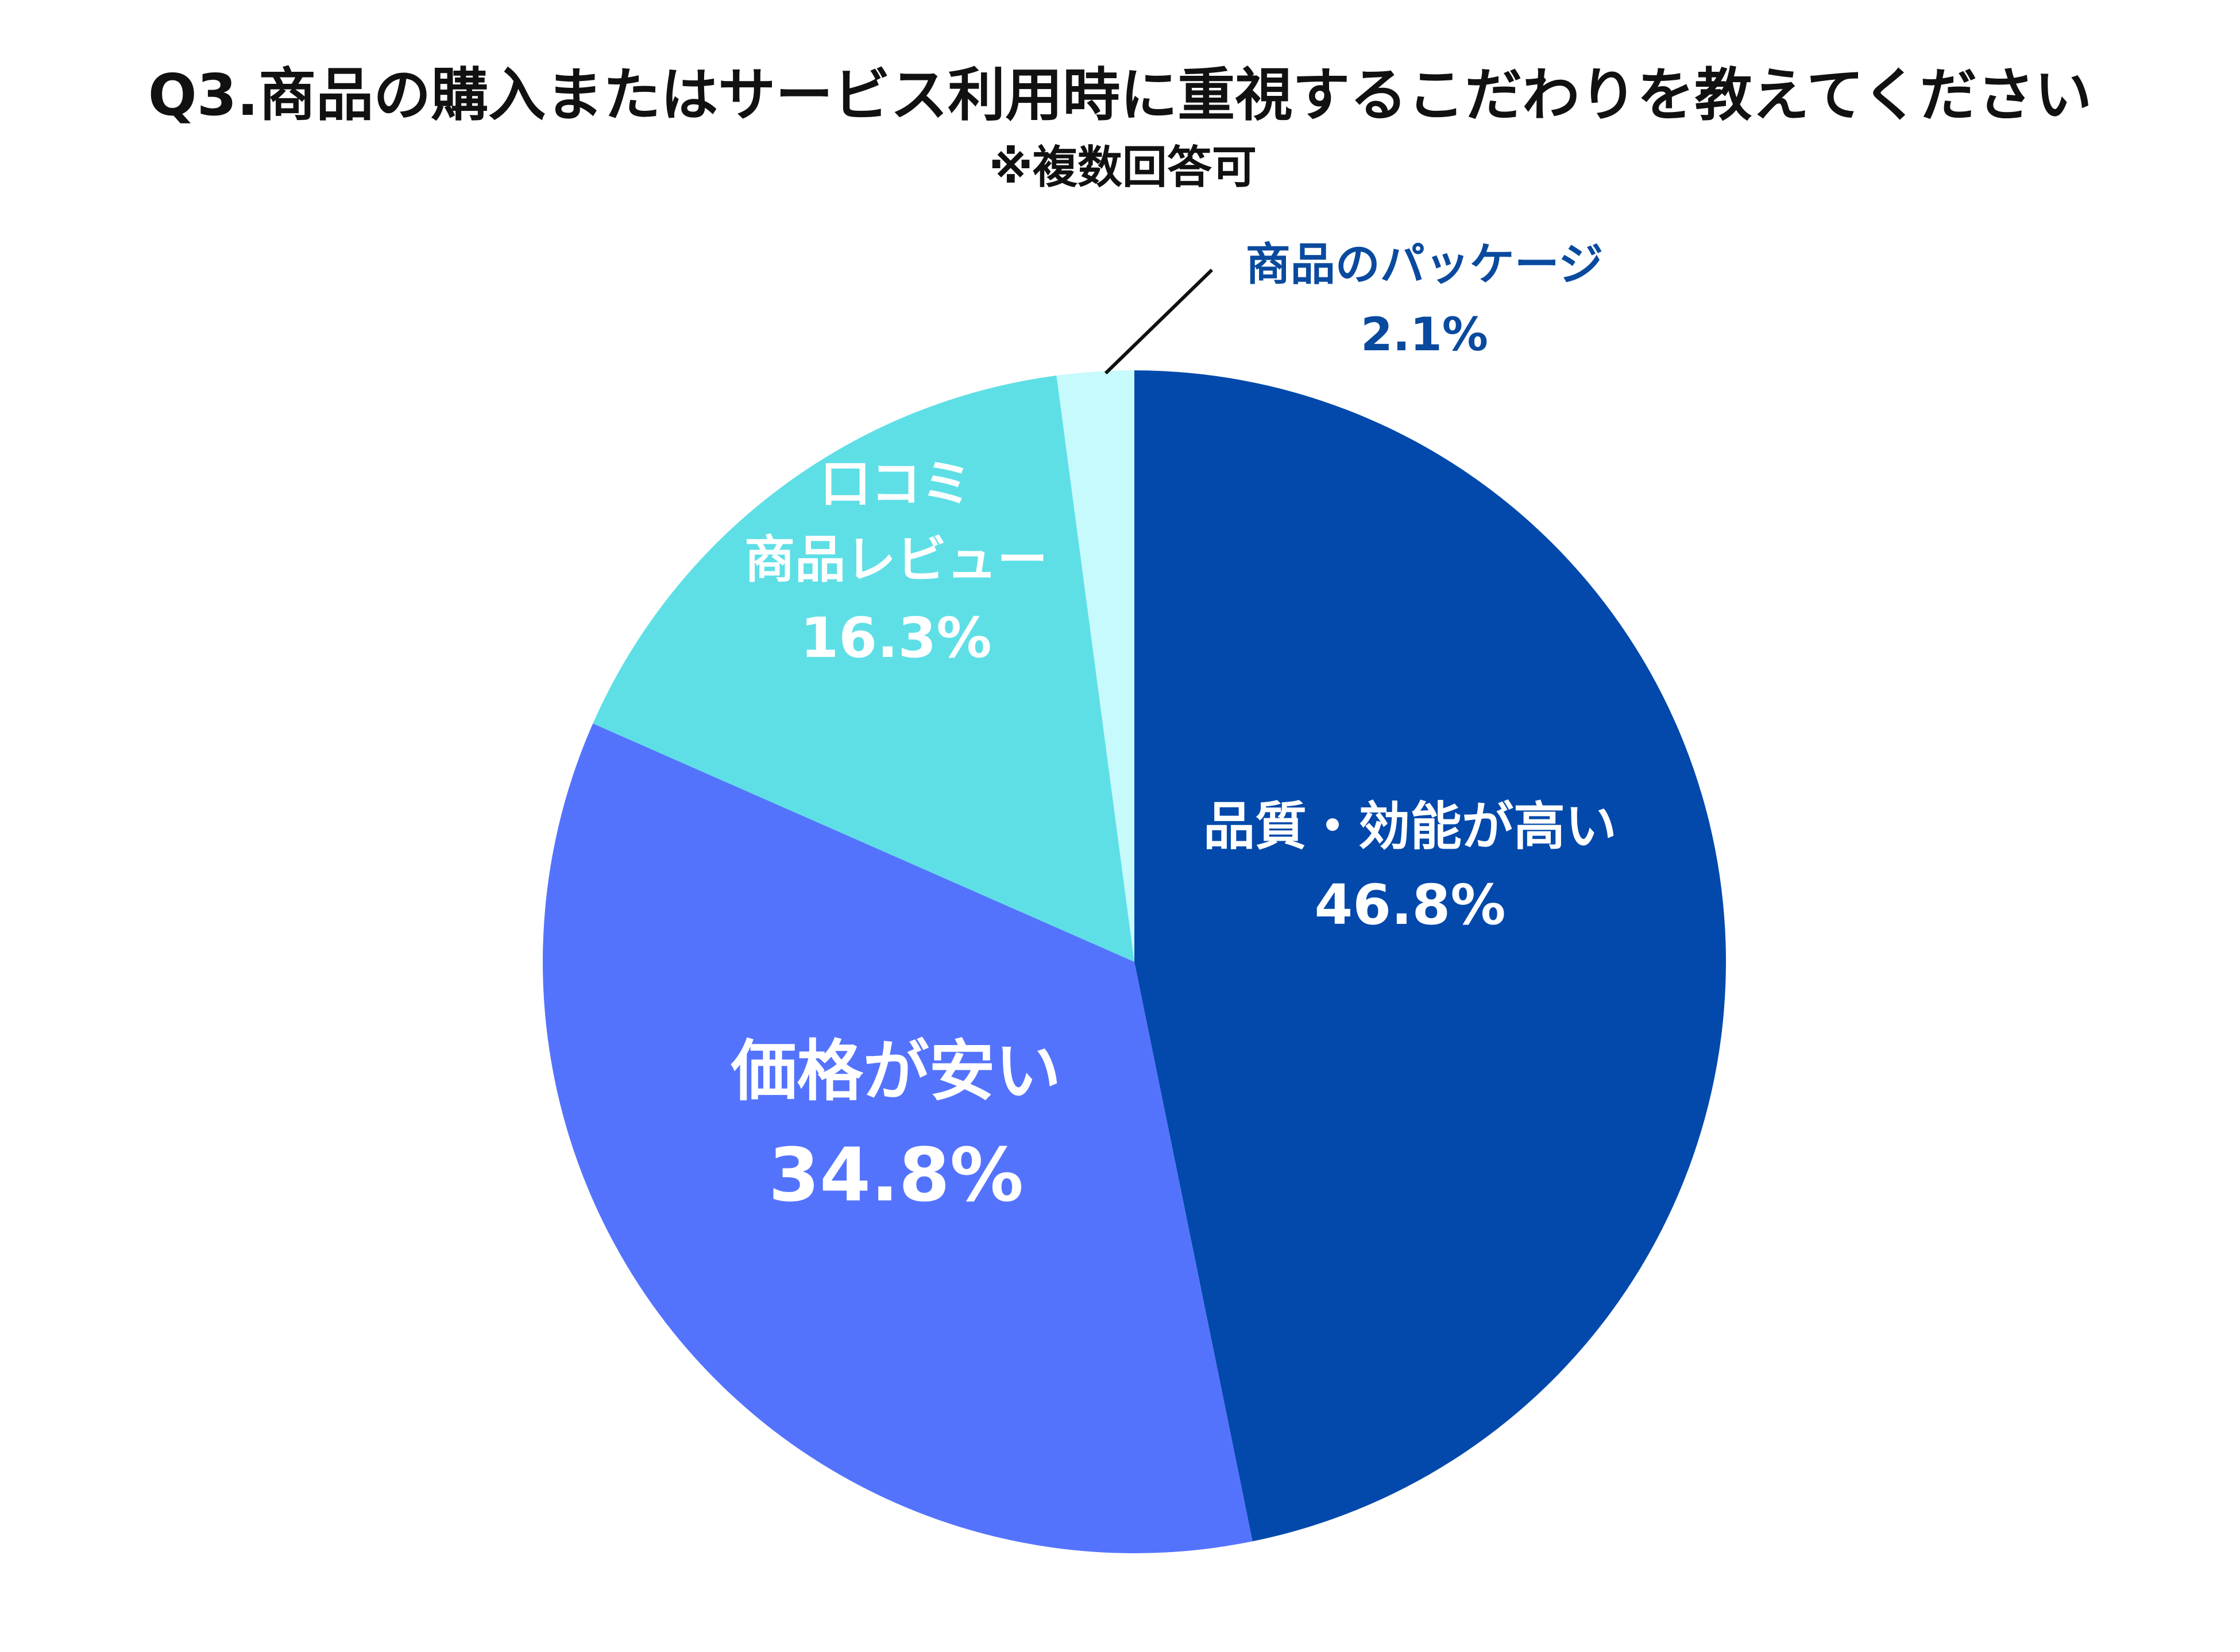 The image size is (2240, 1652). What do you see at coordinates (895, 638) in the screenshot?
I see `slice-value-reviews: 16.3%` at bounding box center [895, 638].